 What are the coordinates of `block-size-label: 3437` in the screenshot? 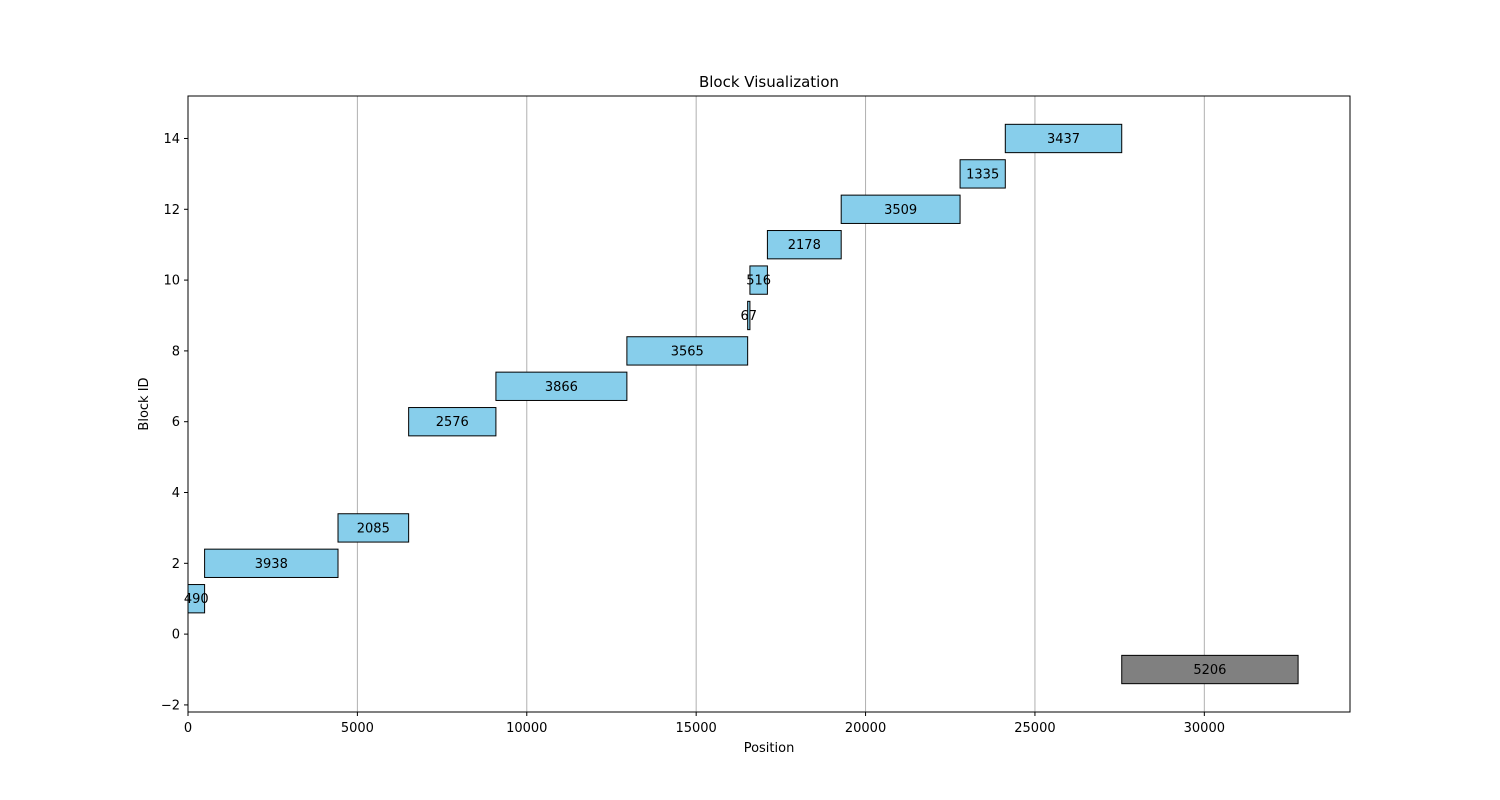 It's located at (1063, 139).